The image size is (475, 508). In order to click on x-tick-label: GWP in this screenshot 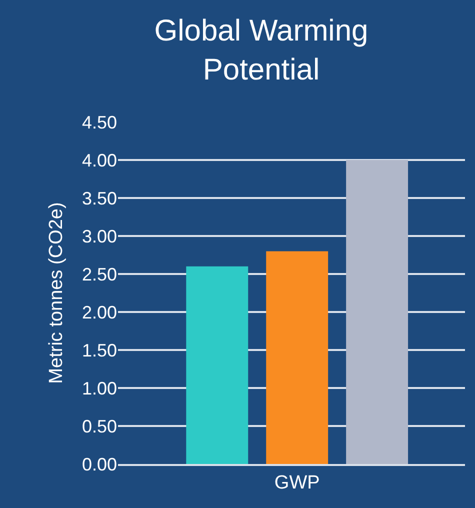, I will do `click(297, 483)`.